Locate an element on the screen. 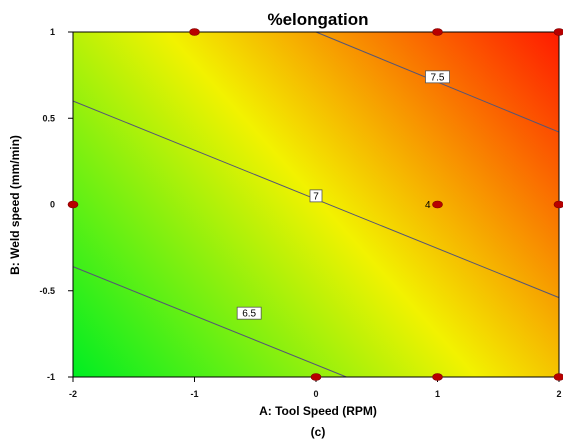  contour-label: 7 is located at coordinates (316, 196).